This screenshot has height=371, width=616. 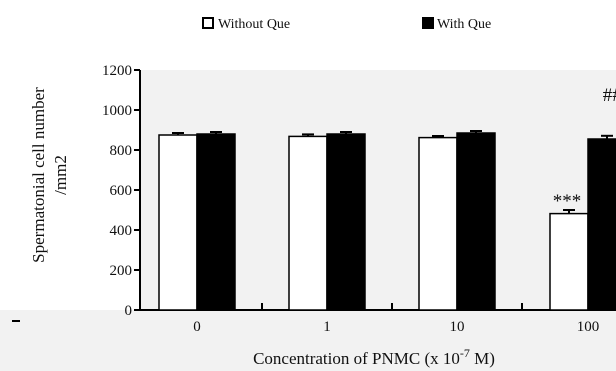 What do you see at coordinates (129, 311) in the screenshot?
I see `y-tick-label-0: 0` at bounding box center [129, 311].